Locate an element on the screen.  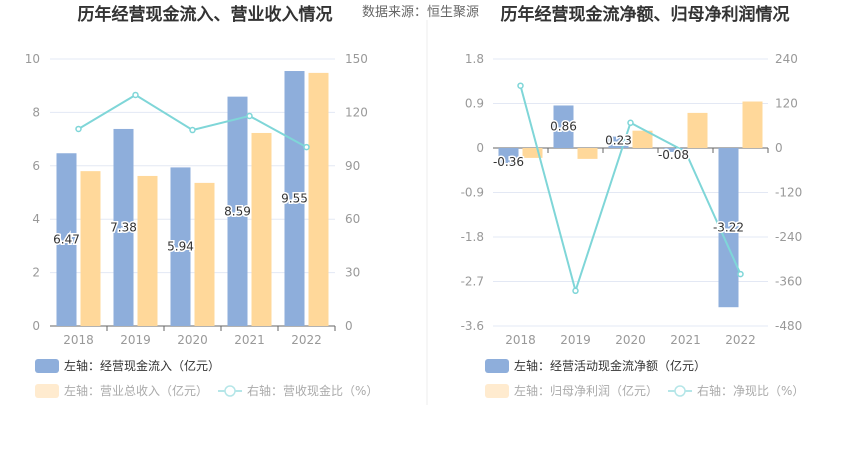
bar-data-label: 9.55 is located at coordinates (294, 199).